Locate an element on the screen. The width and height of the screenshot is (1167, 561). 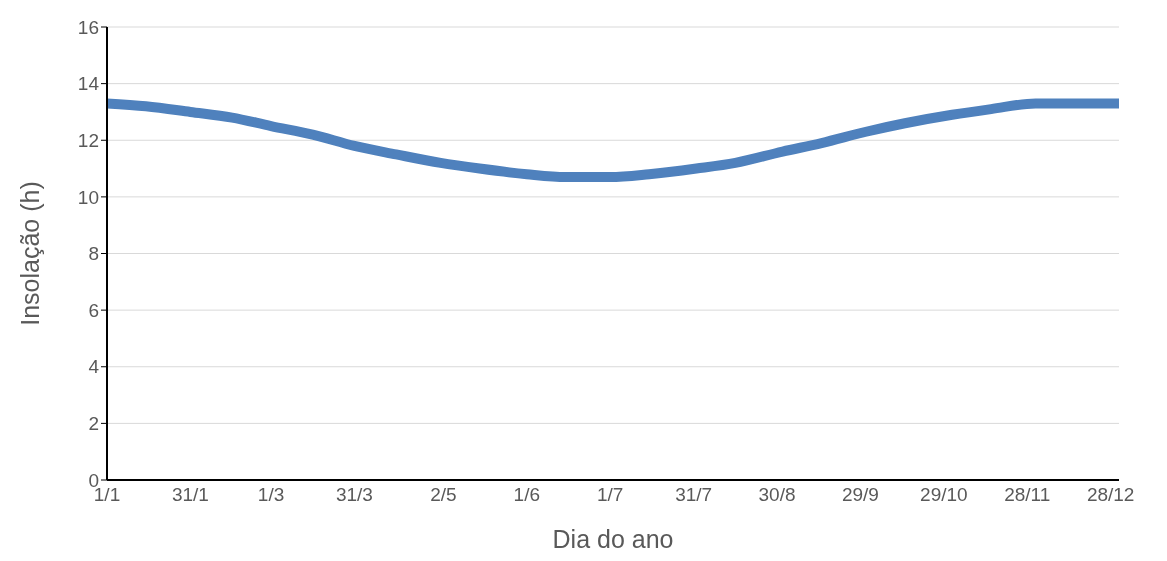
x-tick-label: 1/7 is located at coordinates (610, 495).